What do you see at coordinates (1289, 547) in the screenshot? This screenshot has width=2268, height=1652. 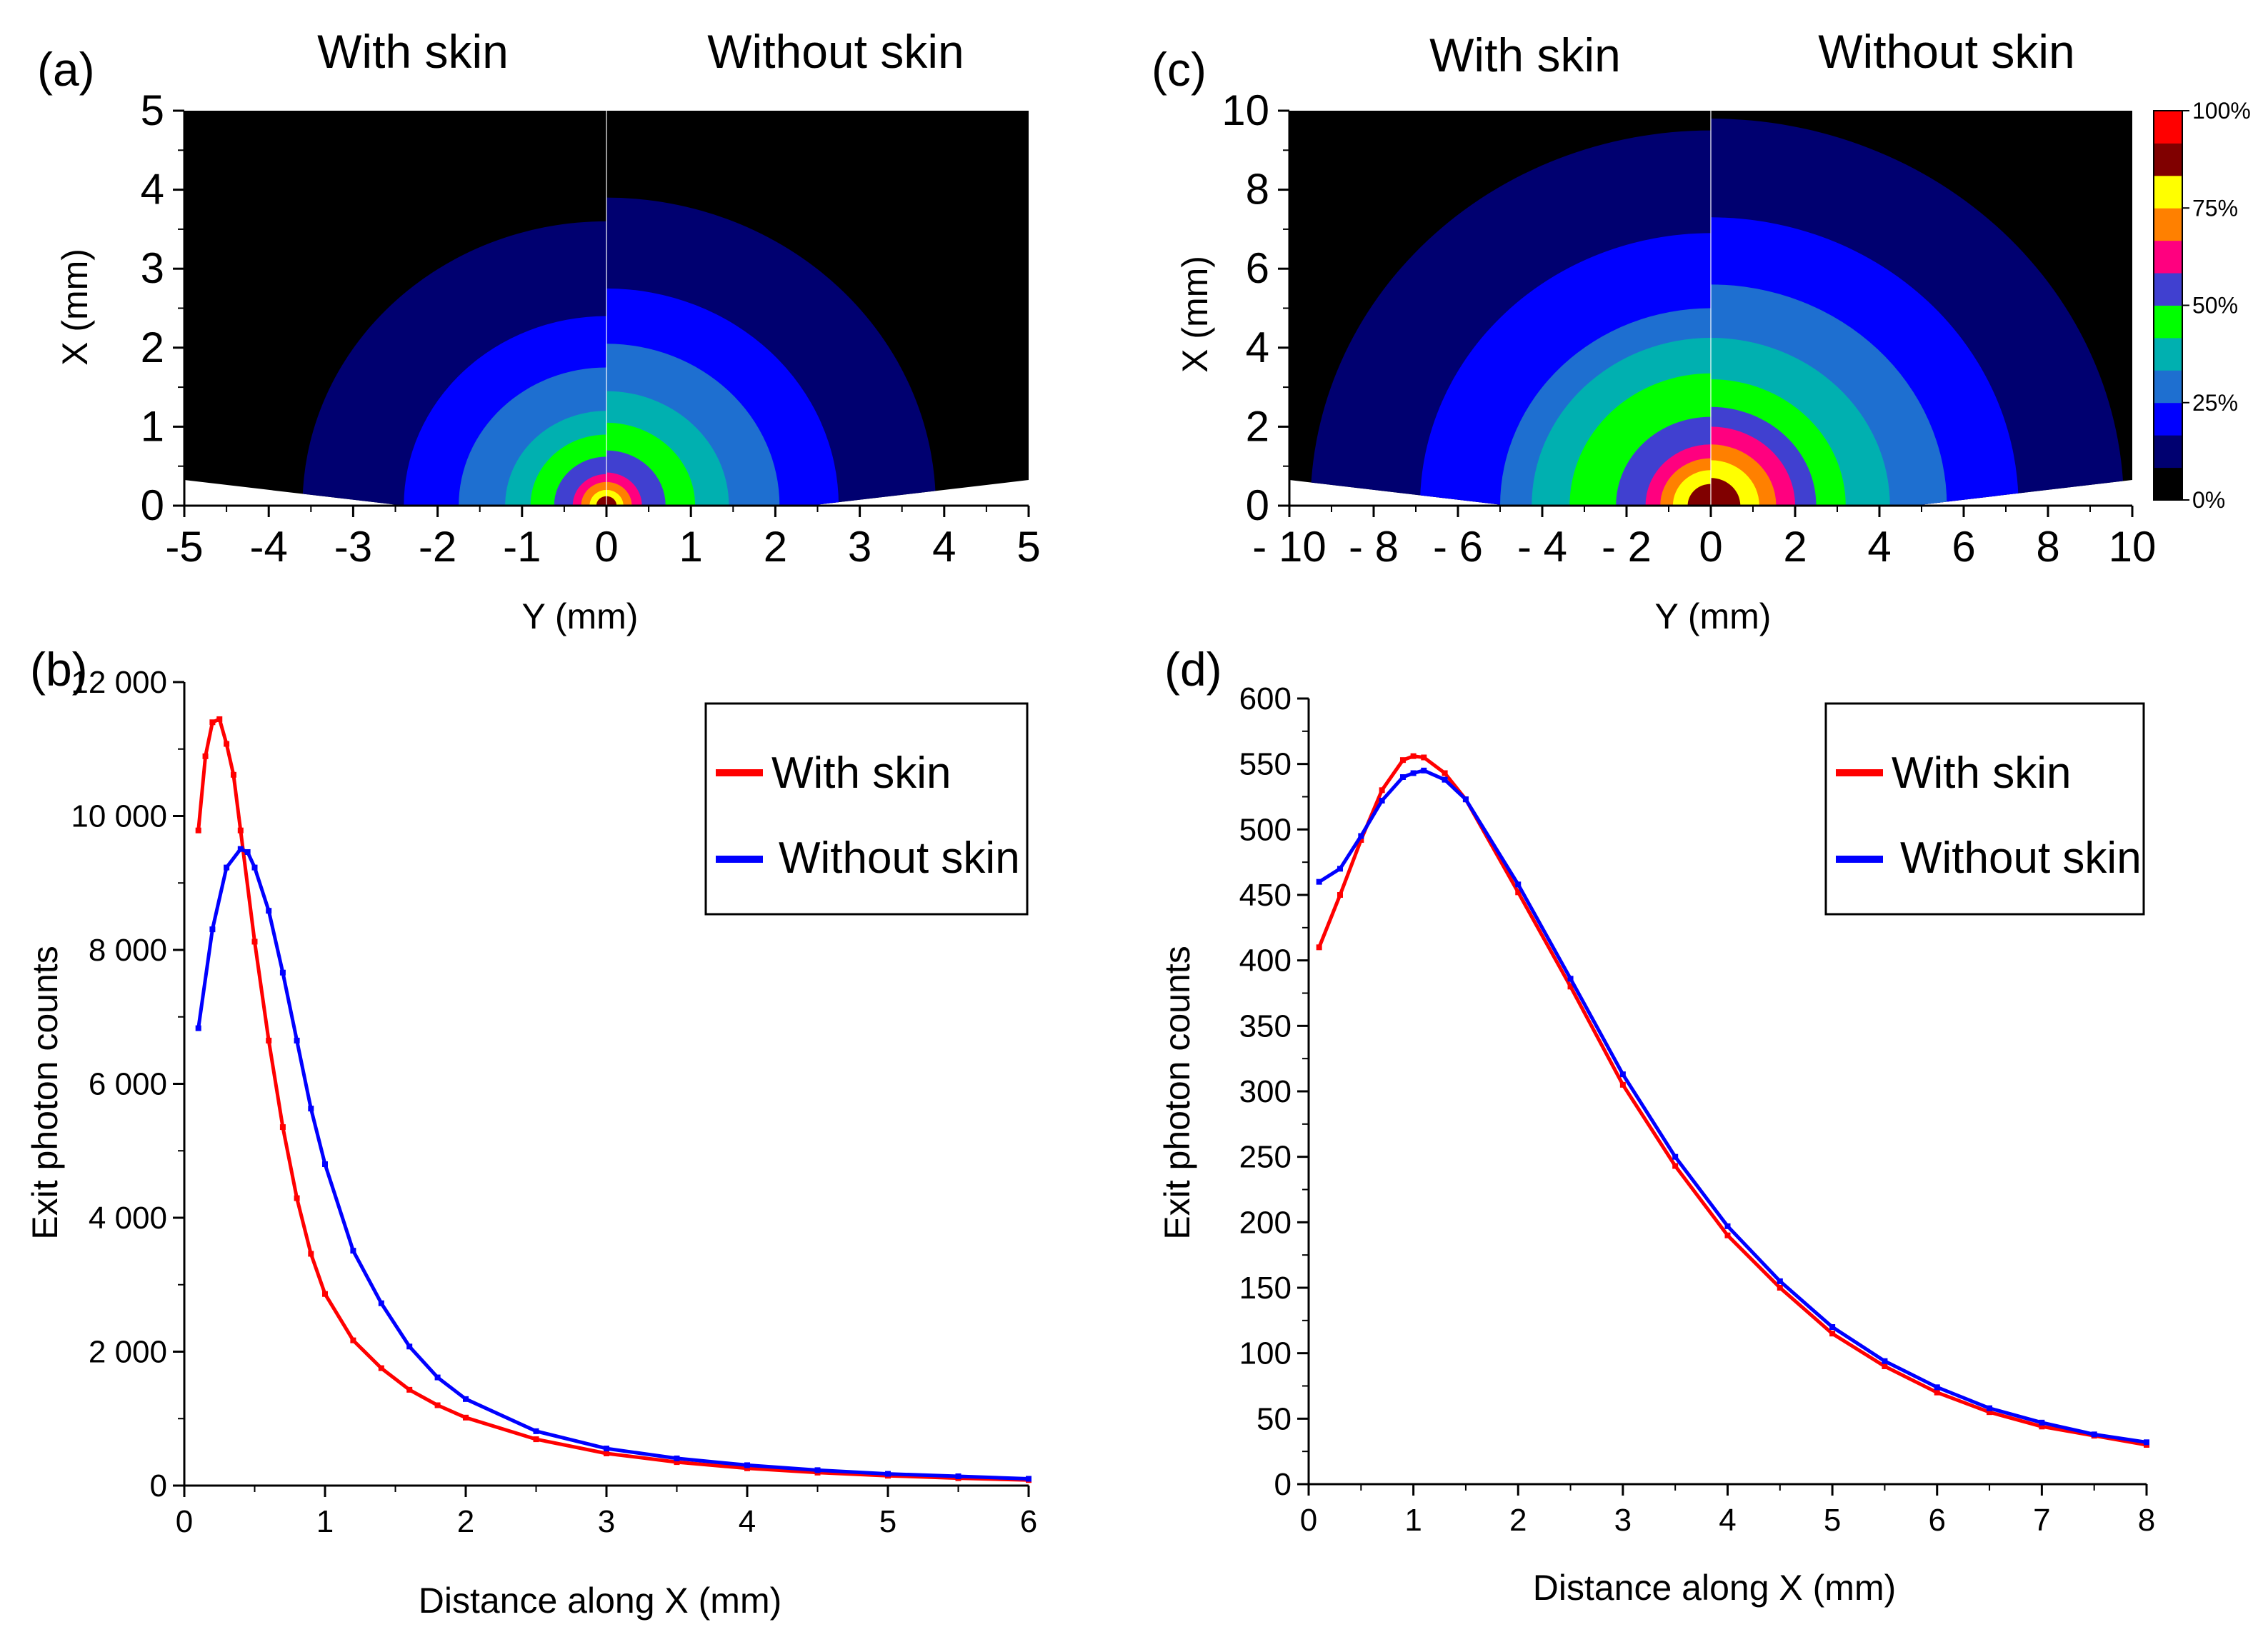 I see `panel-c-xtick-label: - 10` at bounding box center [1289, 547].